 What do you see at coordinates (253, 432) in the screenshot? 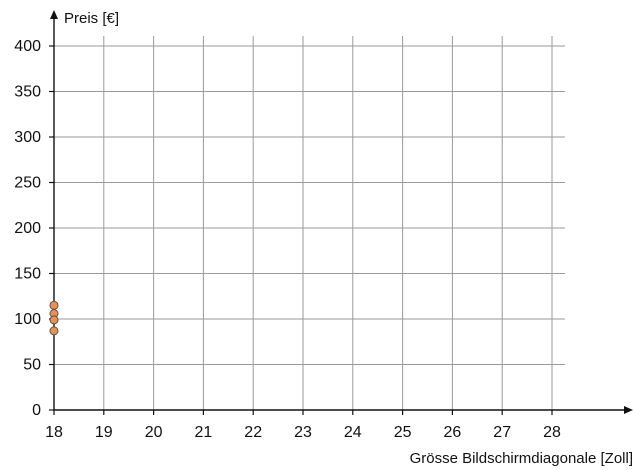
I see `x-tick-label: 22` at bounding box center [253, 432].